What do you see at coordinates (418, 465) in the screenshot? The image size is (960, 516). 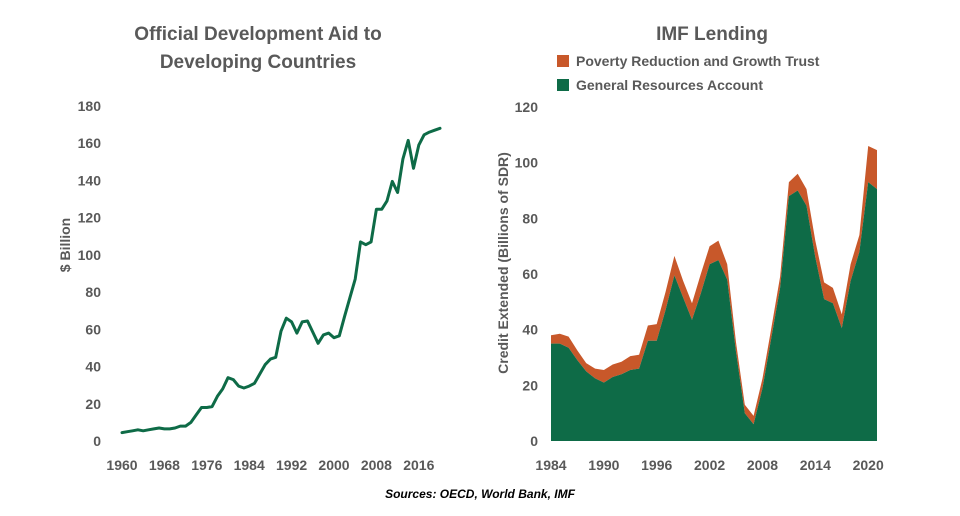 I see `oda-x-tick-label: 2016` at bounding box center [418, 465].